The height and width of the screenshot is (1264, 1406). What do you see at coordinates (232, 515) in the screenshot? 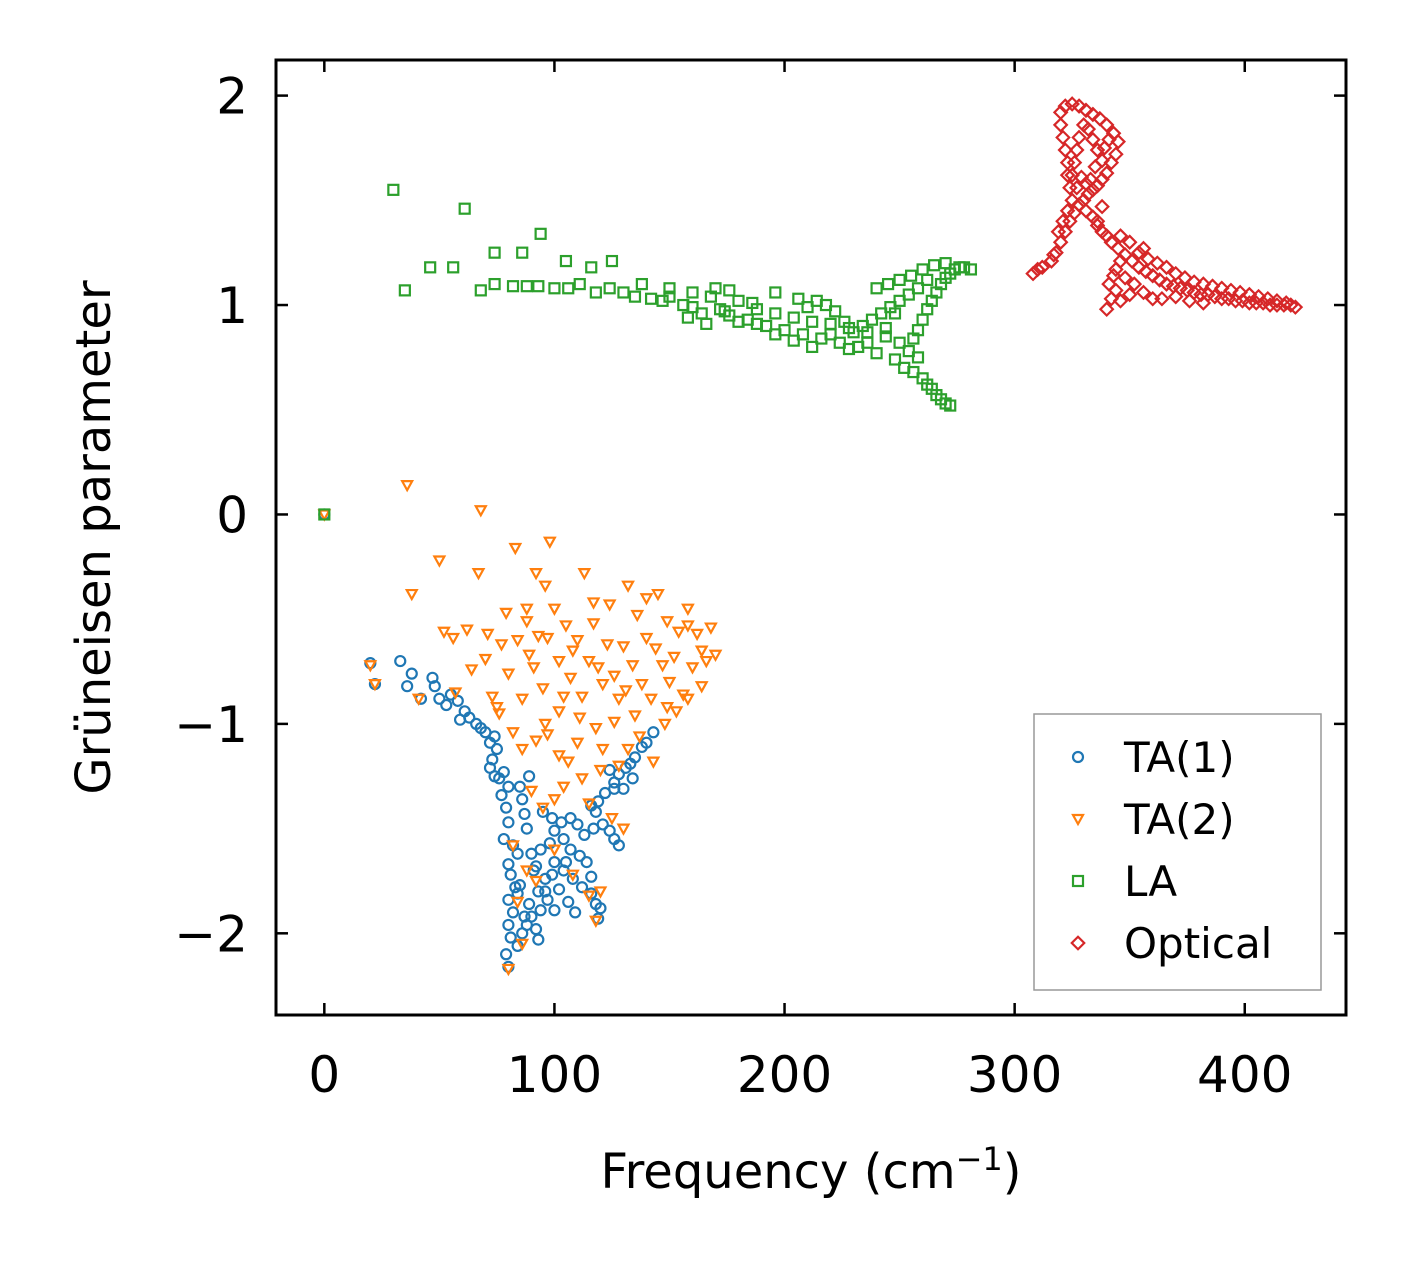
I see `y-tick-label: 0` at bounding box center [232, 515].